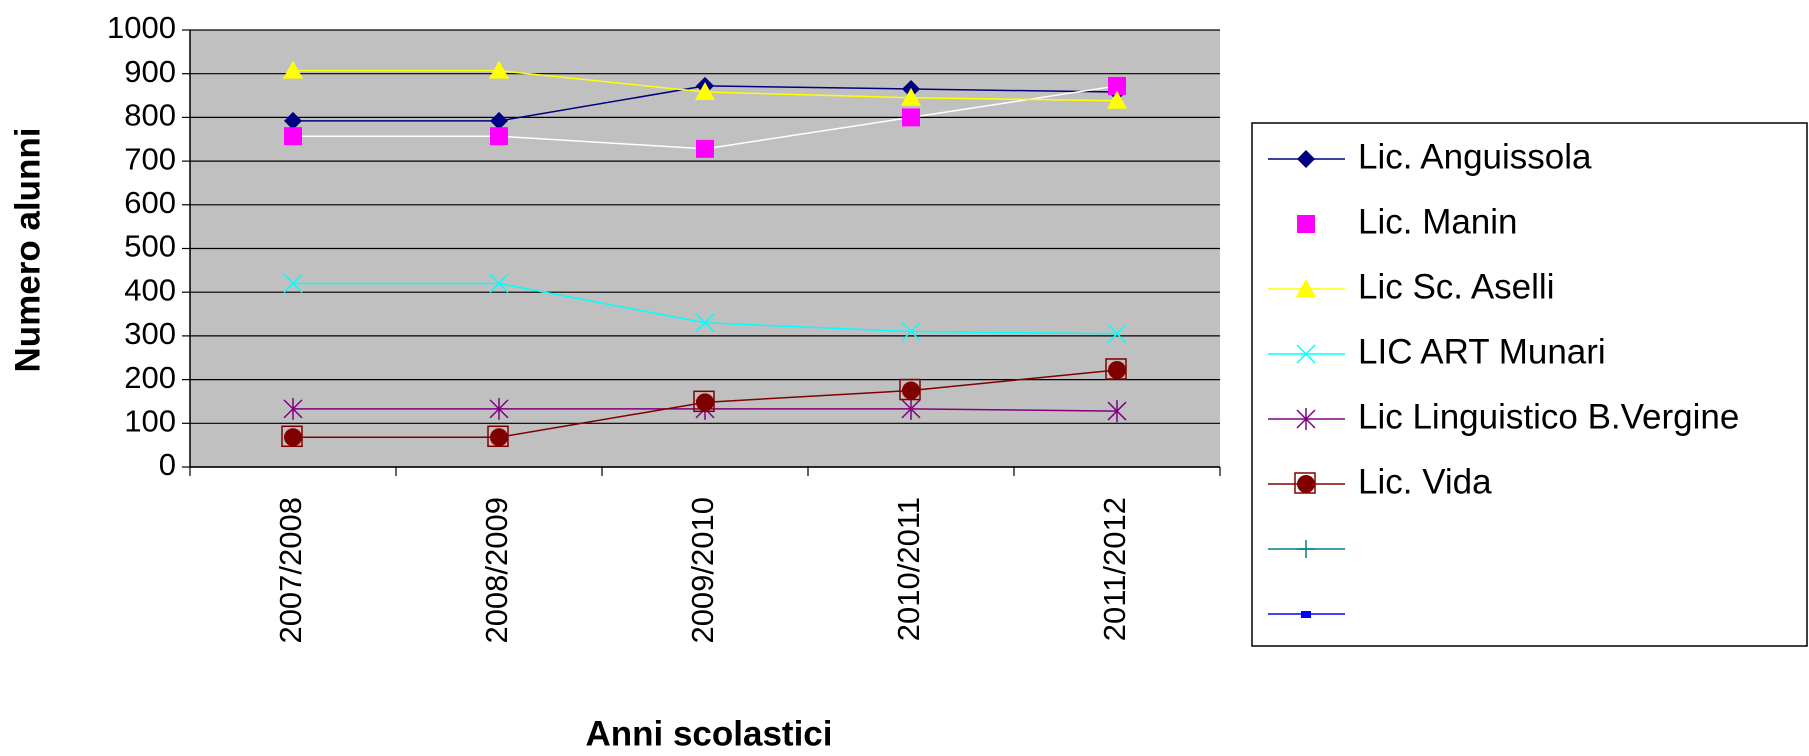  I want to click on y-tick-label: 900, so click(150, 71).